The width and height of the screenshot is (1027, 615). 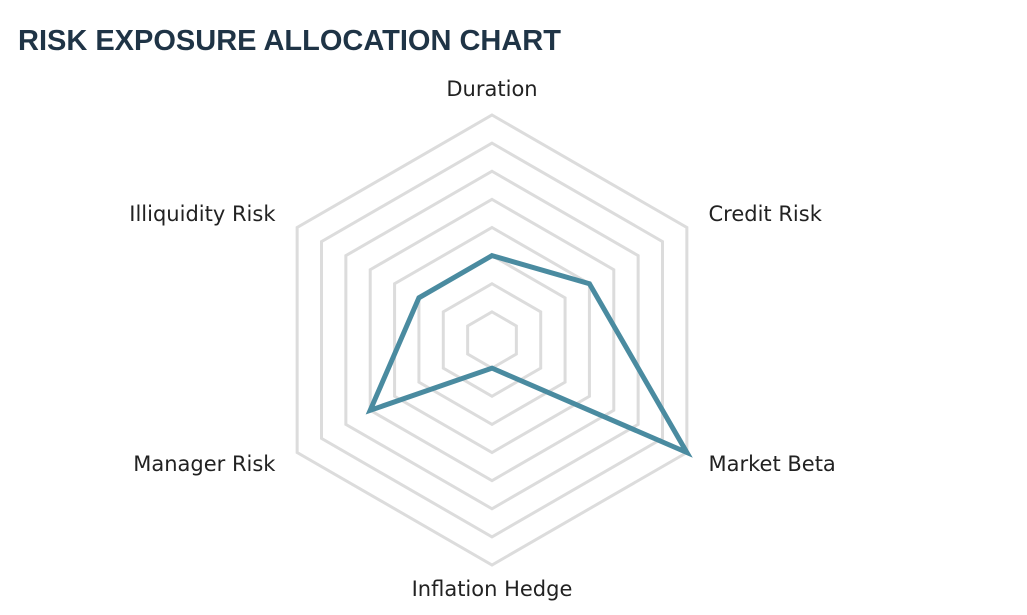 What do you see at coordinates (492, 589) in the screenshot?
I see `axis-label: Inflation Hedge` at bounding box center [492, 589].